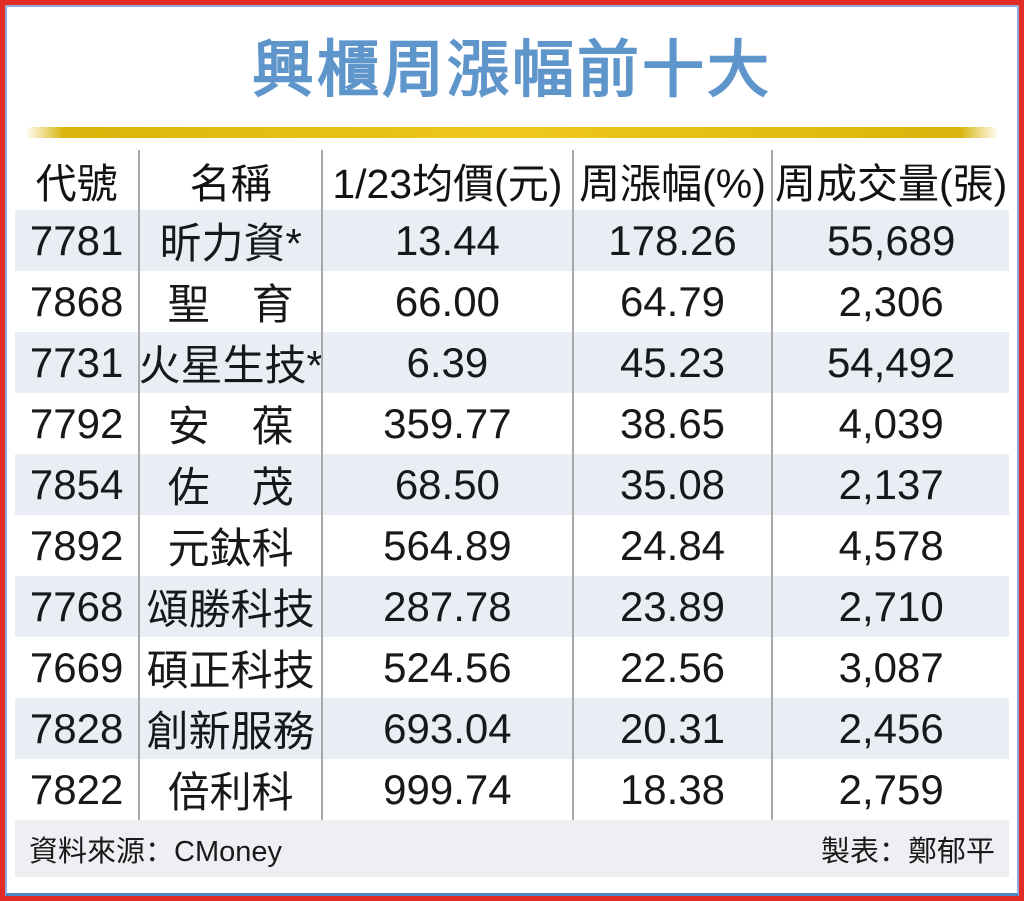 The height and width of the screenshot is (901, 1024). I want to click on volume-cell: 3,087, so click(891, 667).